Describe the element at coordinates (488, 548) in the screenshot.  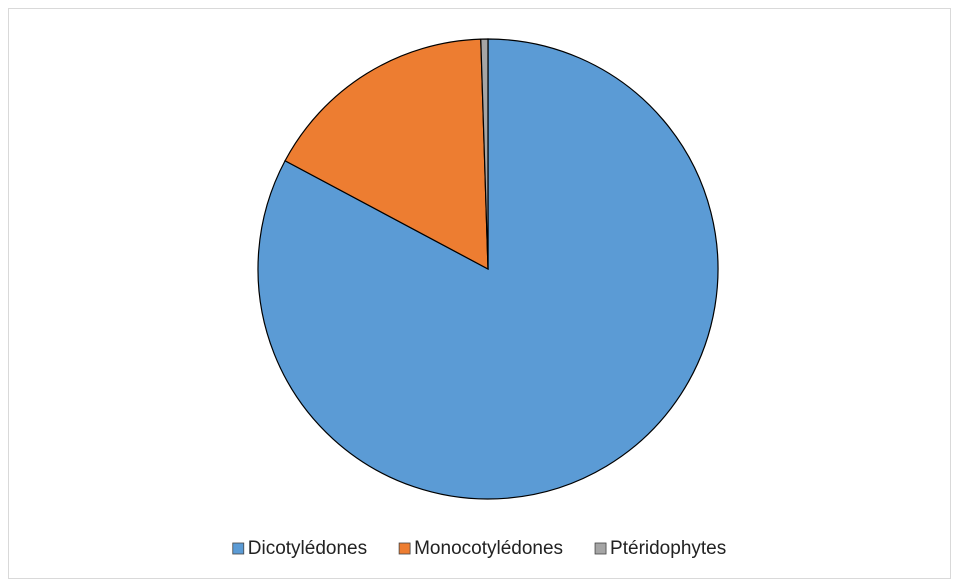
I see `legend-label: Monocotylédones` at that location.